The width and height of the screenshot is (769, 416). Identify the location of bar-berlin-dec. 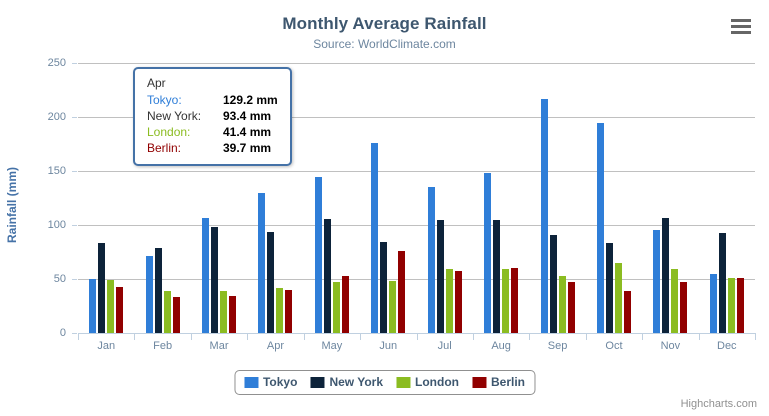
(740, 305).